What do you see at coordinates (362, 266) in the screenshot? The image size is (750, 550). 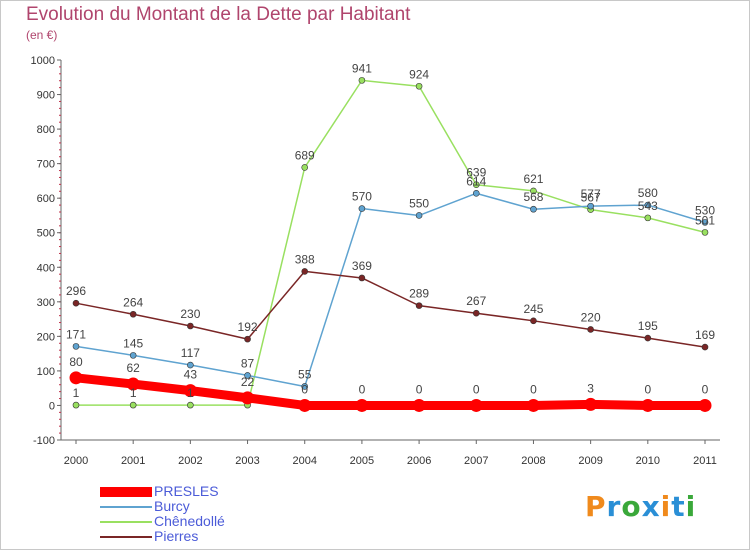 I see `data-label-pierres: 369` at bounding box center [362, 266].